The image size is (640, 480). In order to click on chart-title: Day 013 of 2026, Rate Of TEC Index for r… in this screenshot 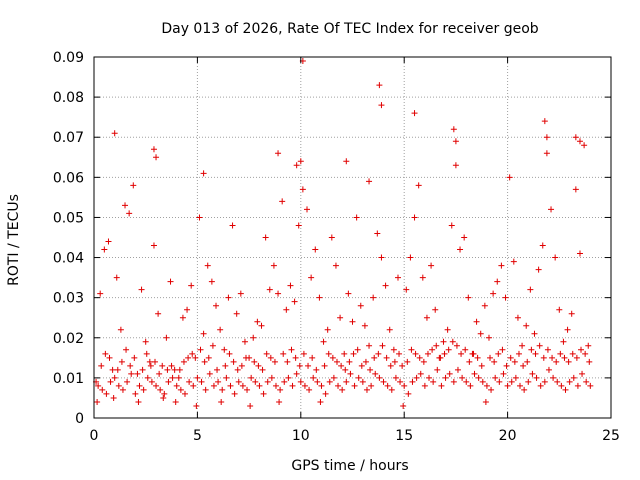, I will do `click(349, 29)`.